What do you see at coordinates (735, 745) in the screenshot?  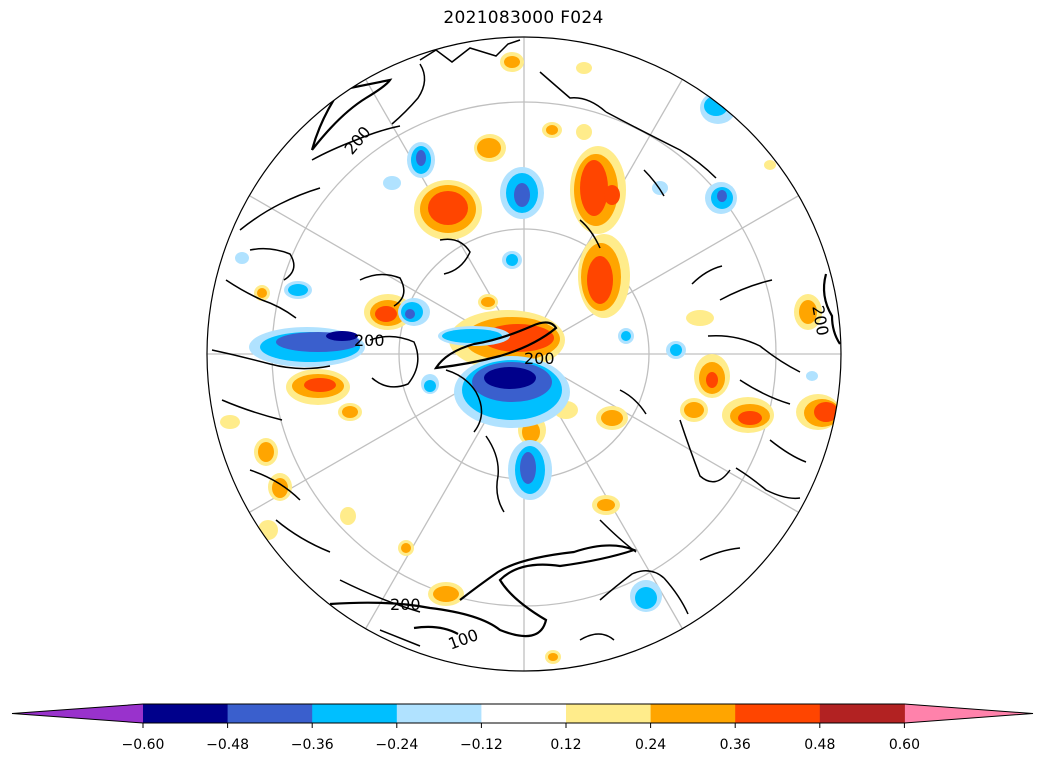 I see `colorbar-tick-label: 0.36` at bounding box center [735, 745].